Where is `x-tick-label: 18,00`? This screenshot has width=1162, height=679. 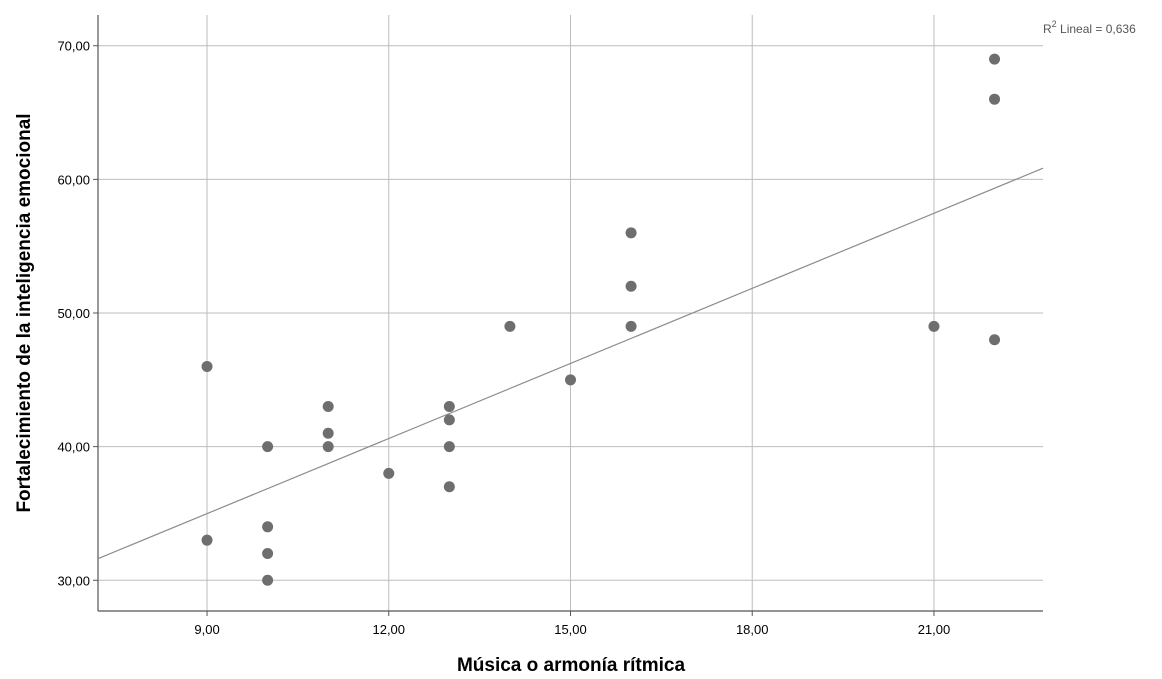
x-tick-label: 18,00 is located at coordinates (752, 629).